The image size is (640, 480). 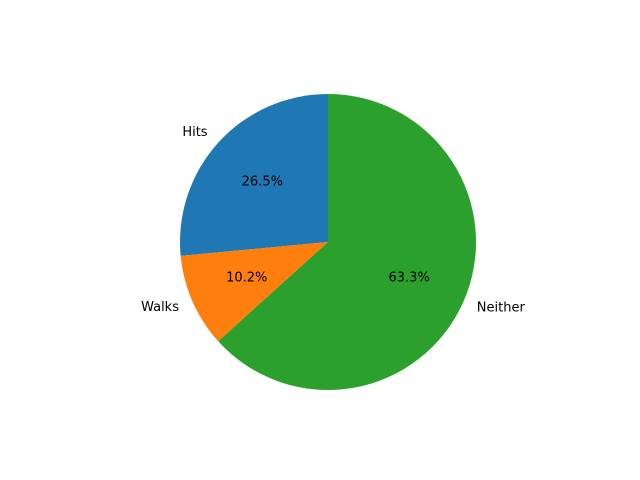 I want to click on pie-slice-walks, so click(x=254, y=292).